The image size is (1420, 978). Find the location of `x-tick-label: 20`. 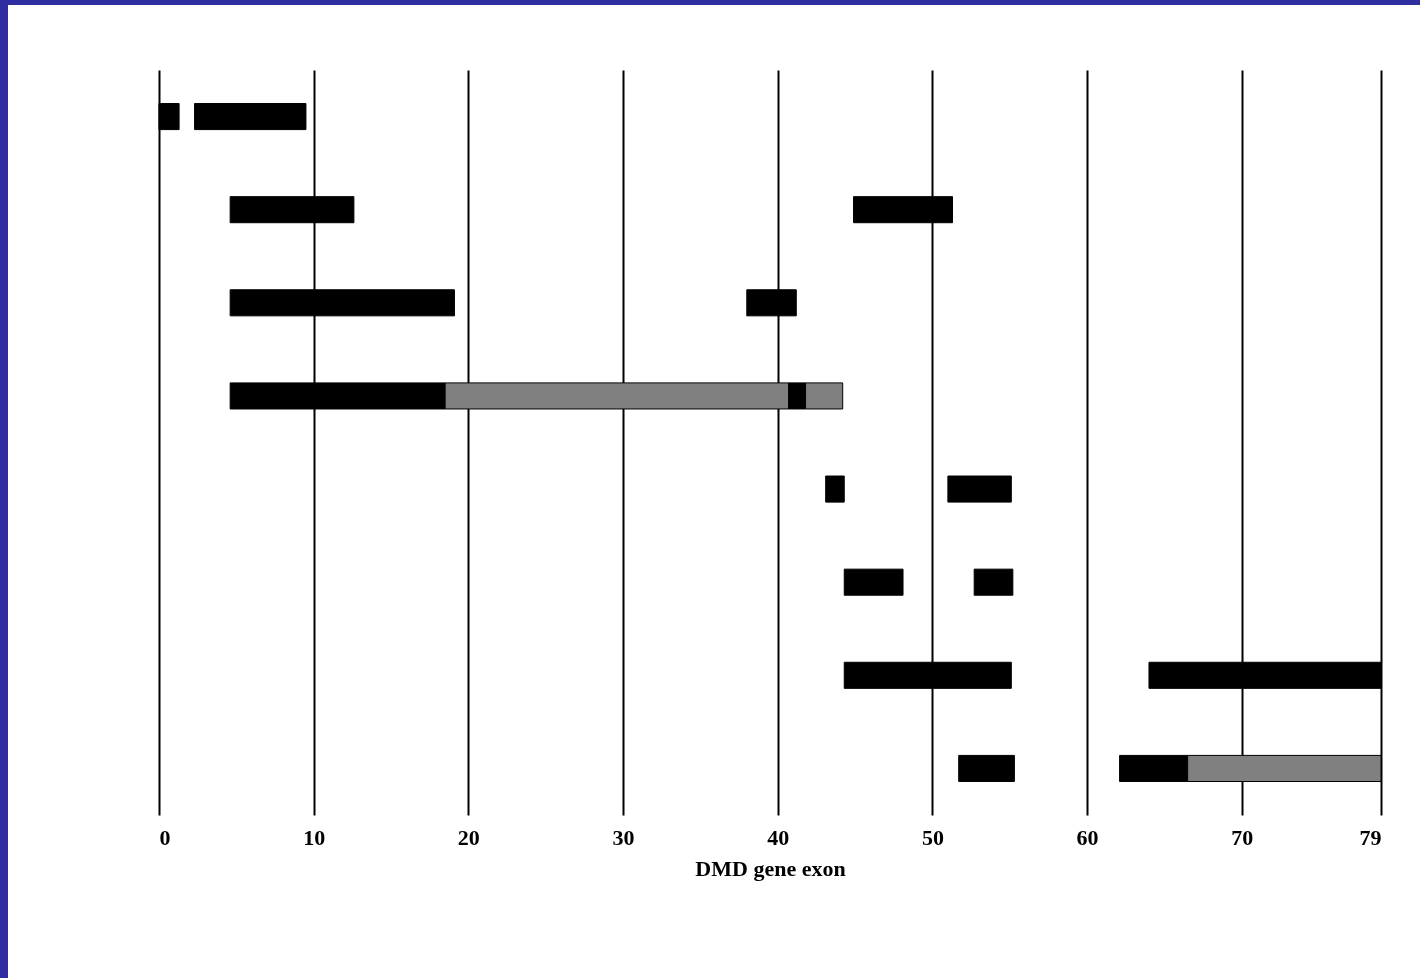

x-tick-label: 20 is located at coordinates (468, 837).